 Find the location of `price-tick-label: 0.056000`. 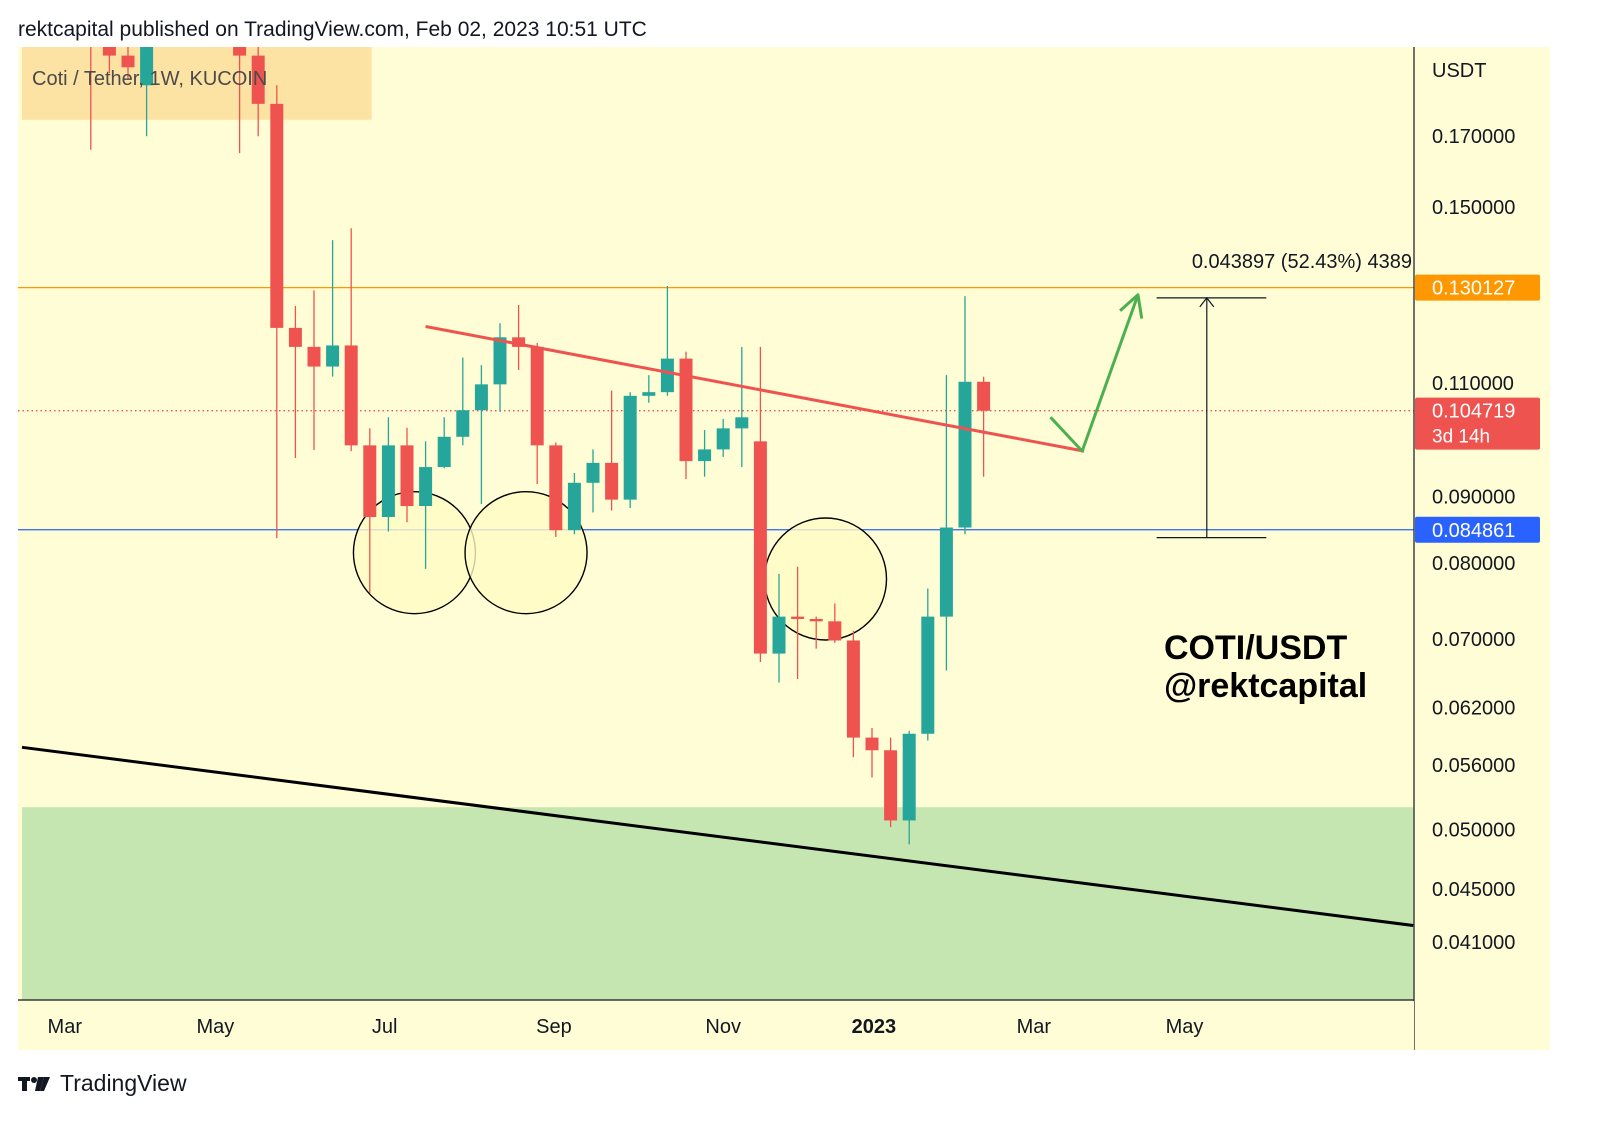

price-tick-label: 0.056000 is located at coordinates (1473, 766).